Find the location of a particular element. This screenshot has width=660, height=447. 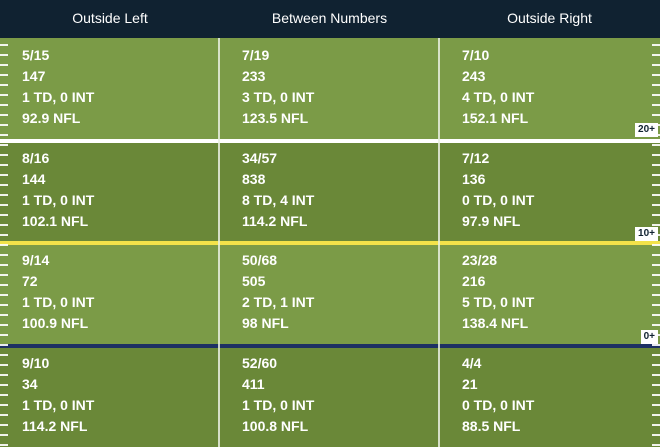

rating: 123.5 NFL is located at coordinates (275, 118).